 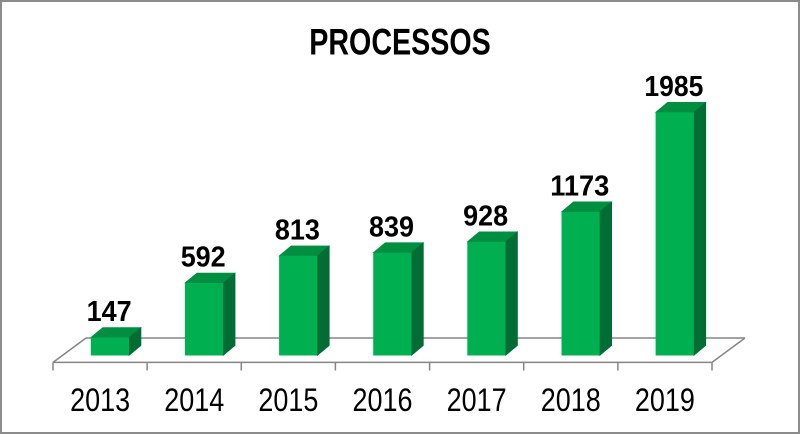 What do you see at coordinates (665, 400) in the screenshot?
I see `svg-text: 2019` at bounding box center [665, 400].